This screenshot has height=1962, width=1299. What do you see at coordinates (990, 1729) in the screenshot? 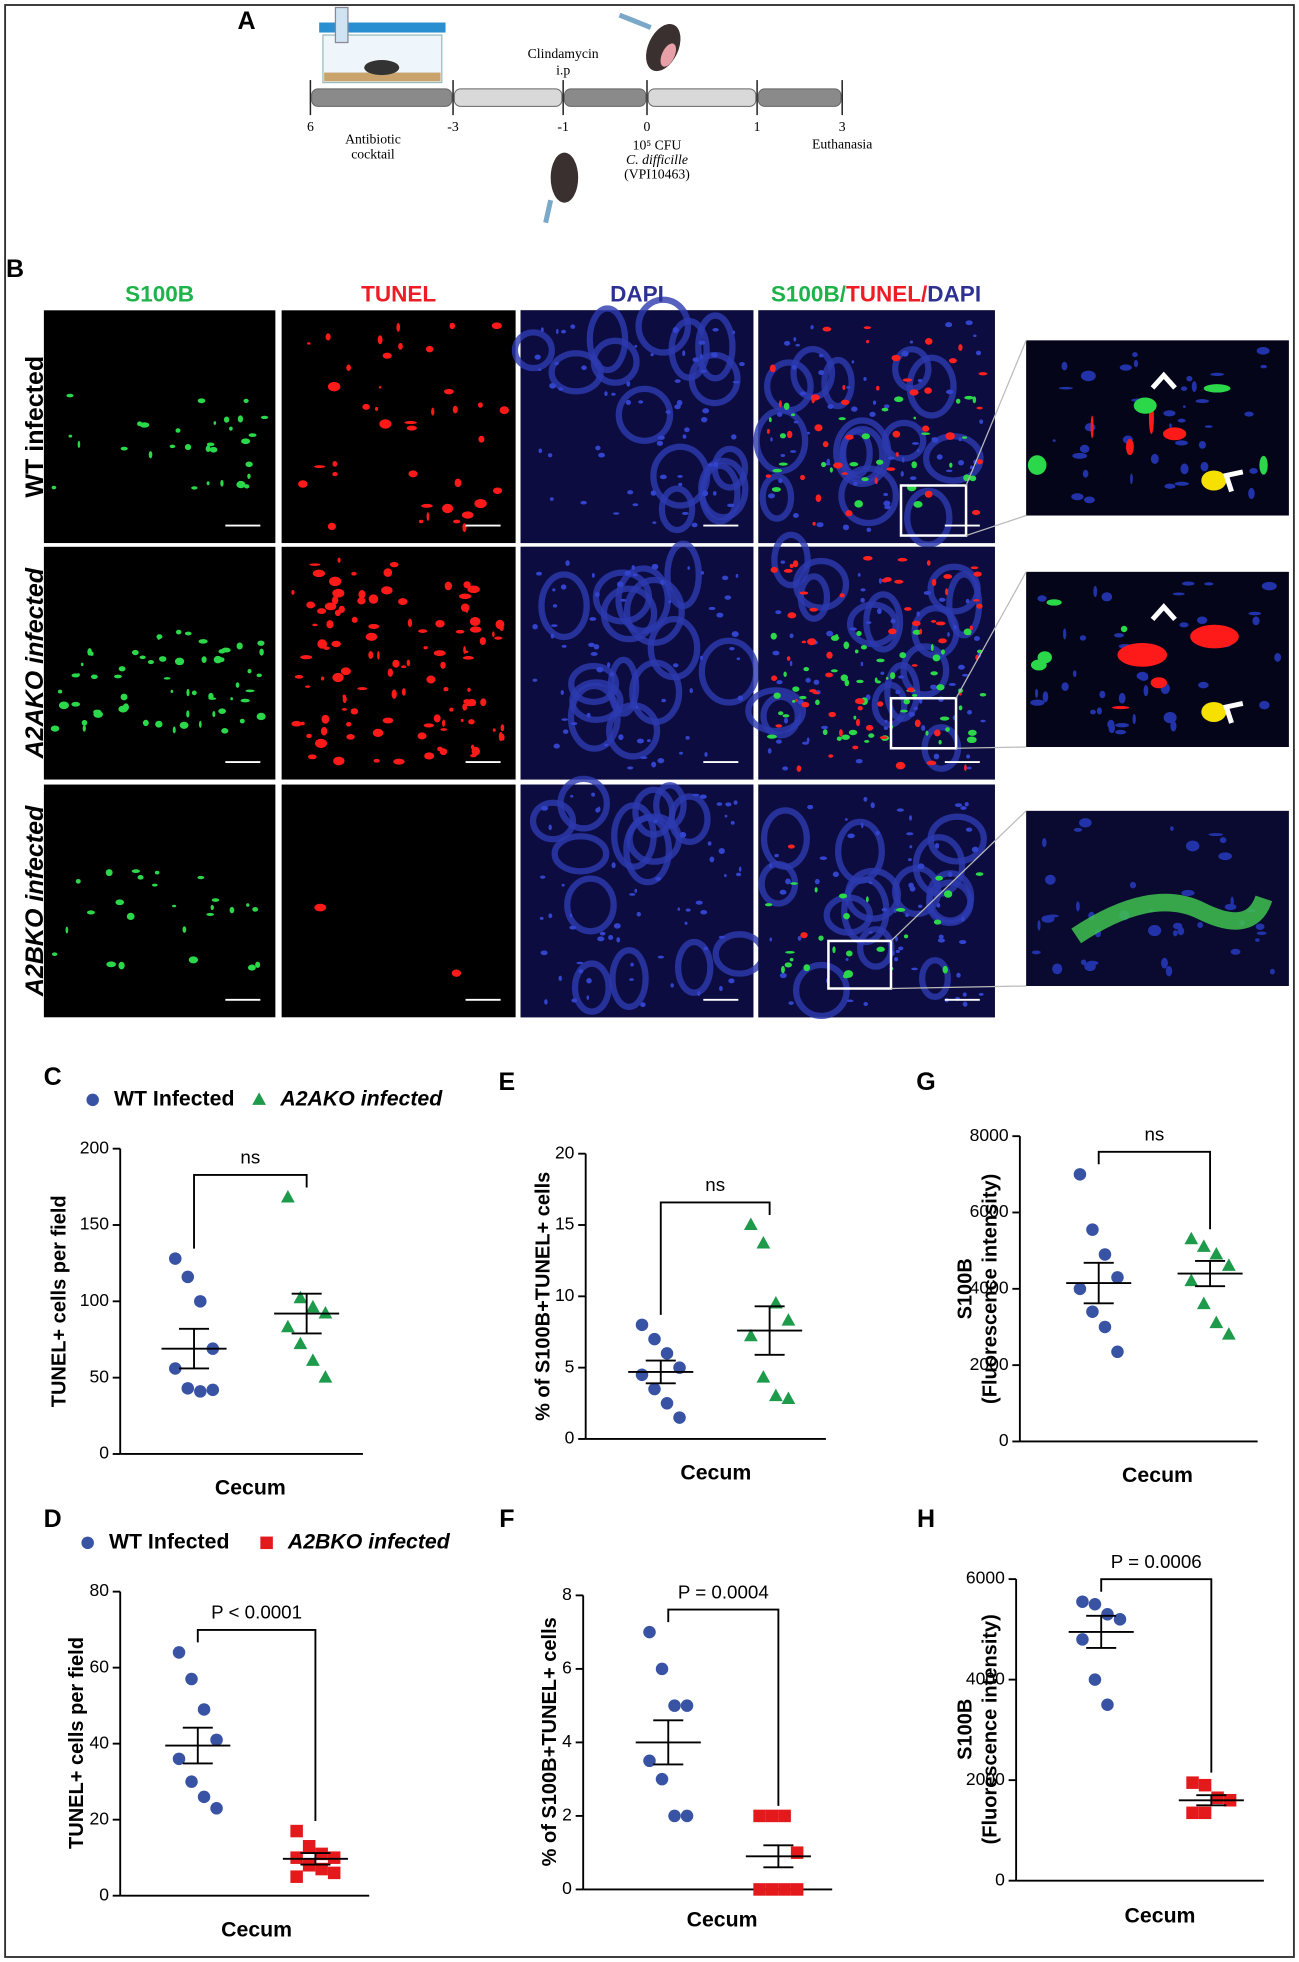
I see `y-axis-label: (Fluorescence intensity)` at bounding box center [990, 1729].